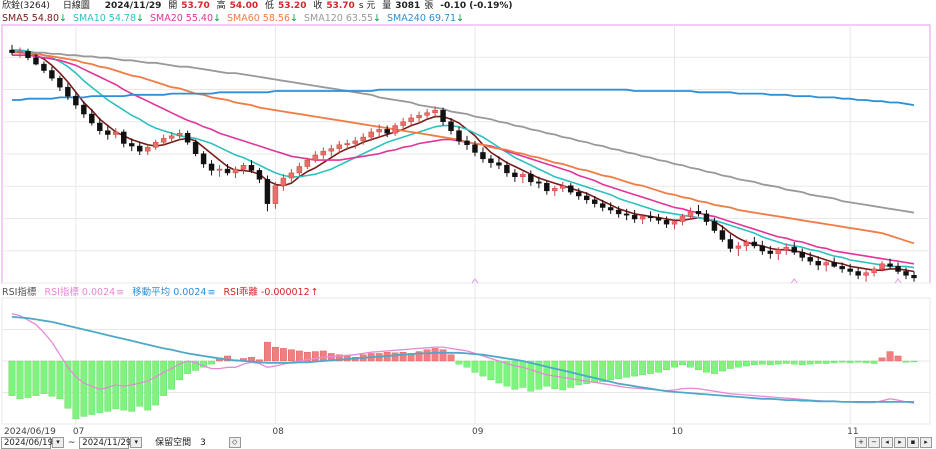 The image size is (936, 449). What do you see at coordinates (258, 18) in the screenshot?
I see `ma-legend-label: SMA60 58.56` at bounding box center [258, 18].